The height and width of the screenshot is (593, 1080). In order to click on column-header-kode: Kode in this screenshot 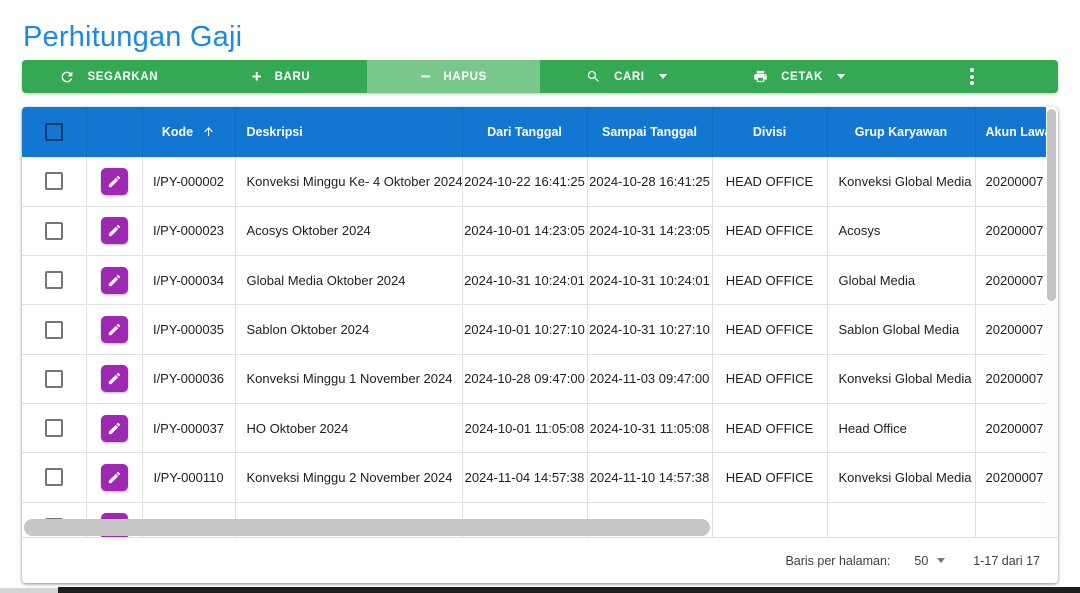, I will do `click(189, 132)`.